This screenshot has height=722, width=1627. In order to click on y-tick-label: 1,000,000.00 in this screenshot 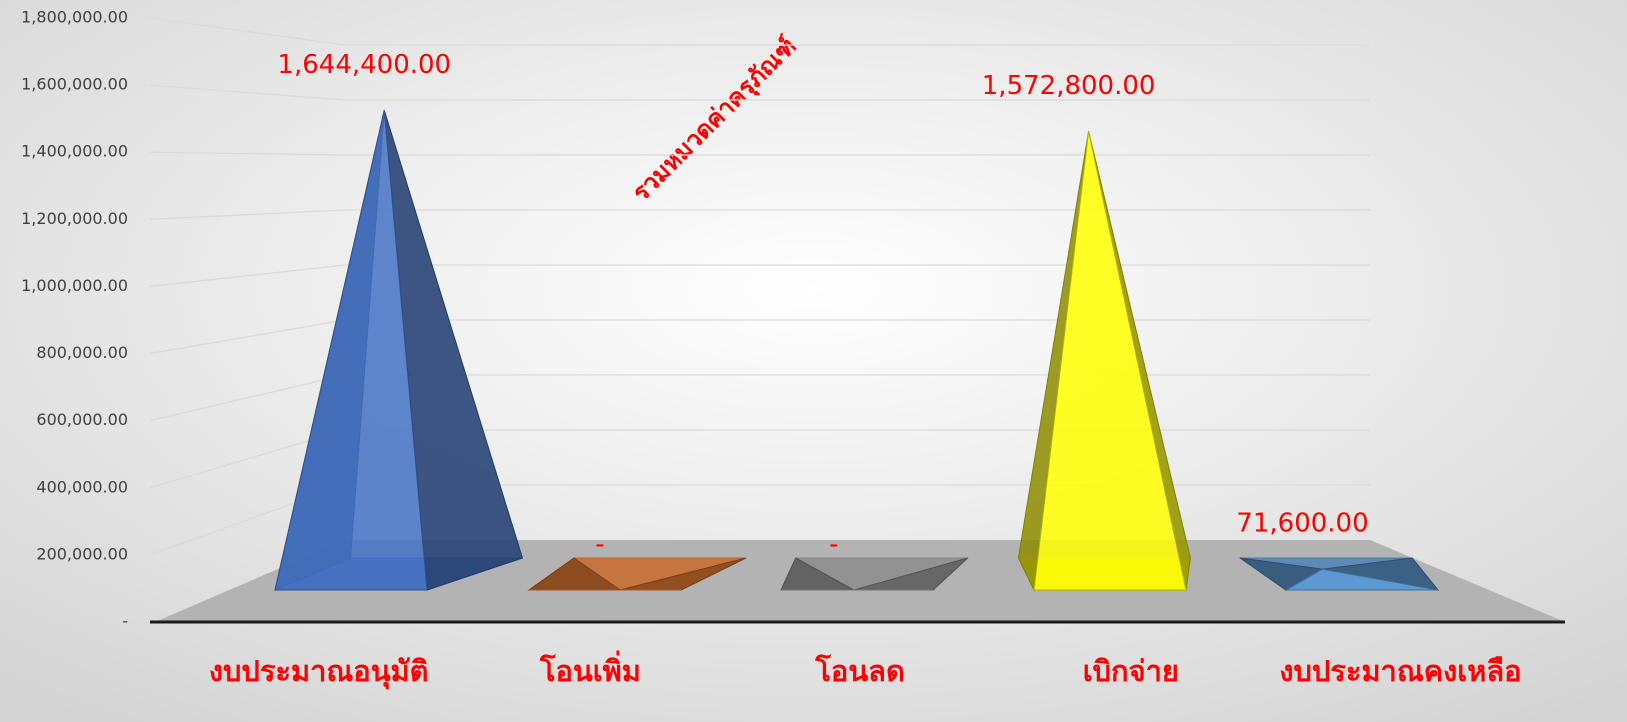, I will do `click(74, 285)`.